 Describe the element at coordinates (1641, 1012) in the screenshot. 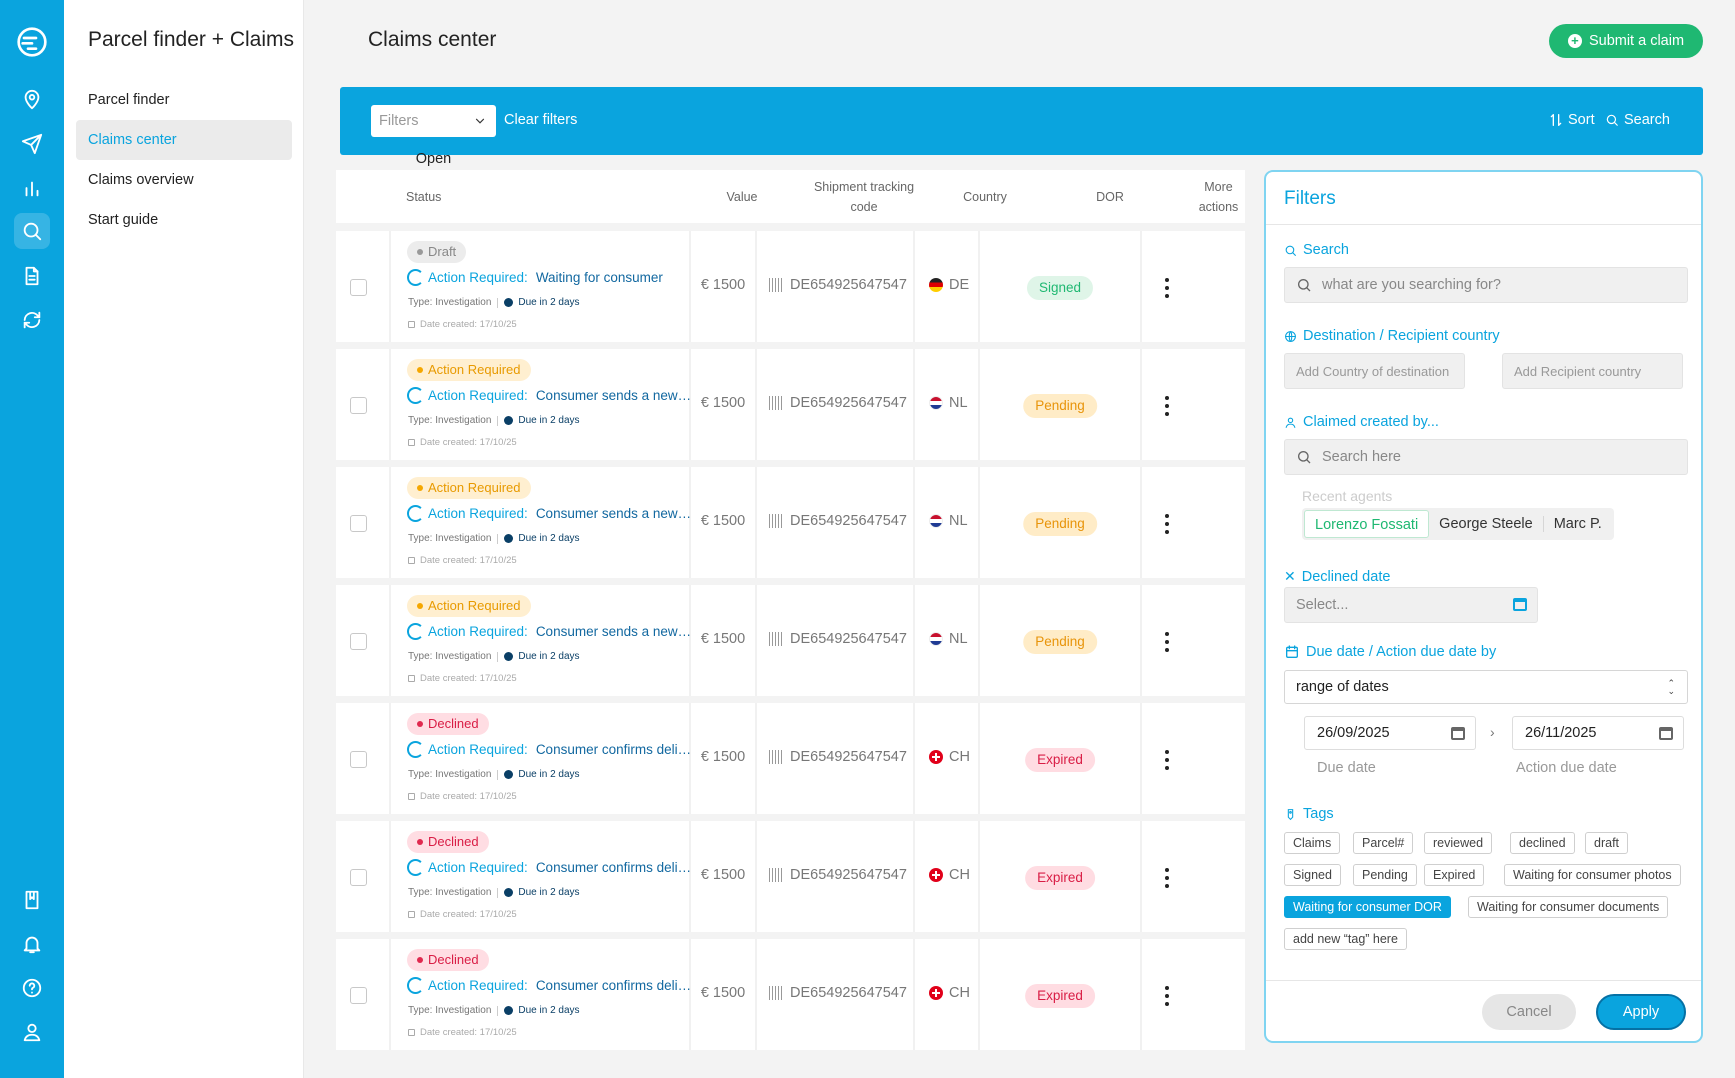

I see `apply-button: Apply` at that location.